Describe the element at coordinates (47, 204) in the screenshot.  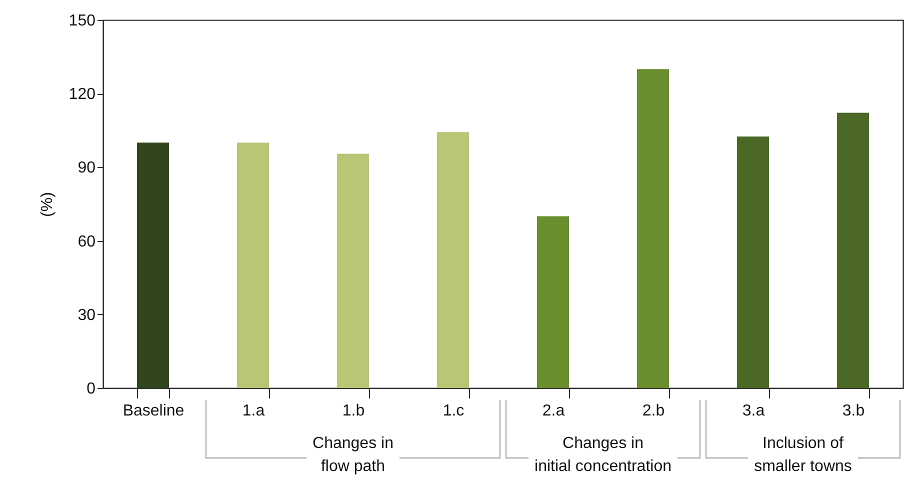
I see `y-axis-title: (%)` at that location.